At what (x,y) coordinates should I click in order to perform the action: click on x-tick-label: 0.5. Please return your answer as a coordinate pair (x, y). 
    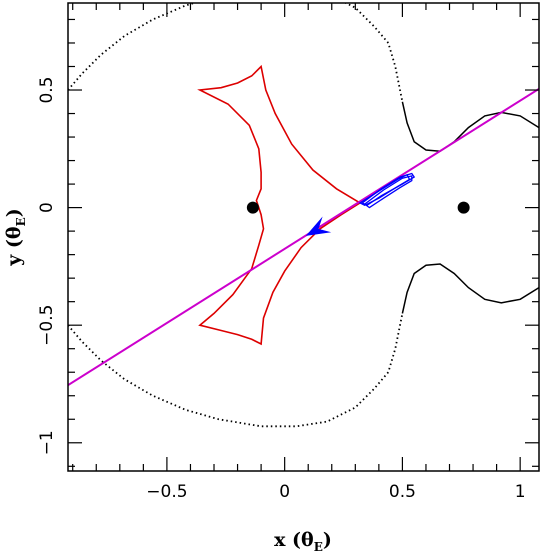
    Looking at the image, I should click on (402, 492).